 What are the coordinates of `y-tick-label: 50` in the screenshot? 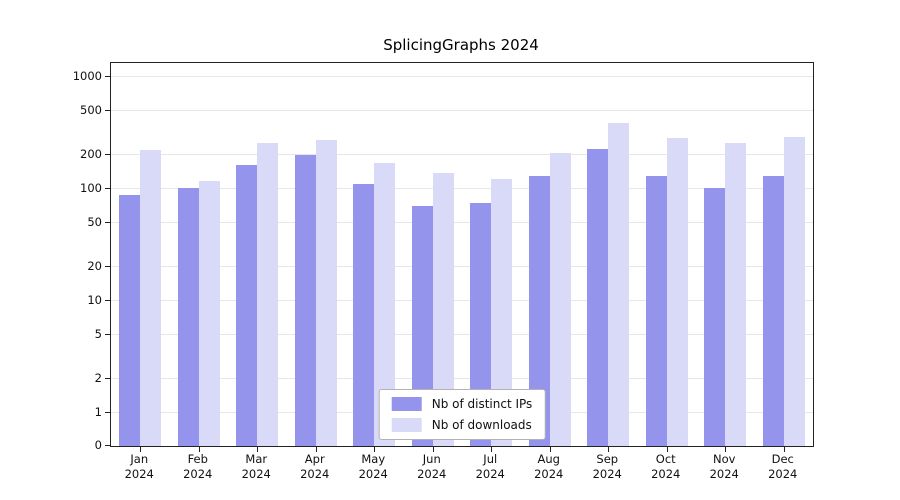 It's located at (94, 221).